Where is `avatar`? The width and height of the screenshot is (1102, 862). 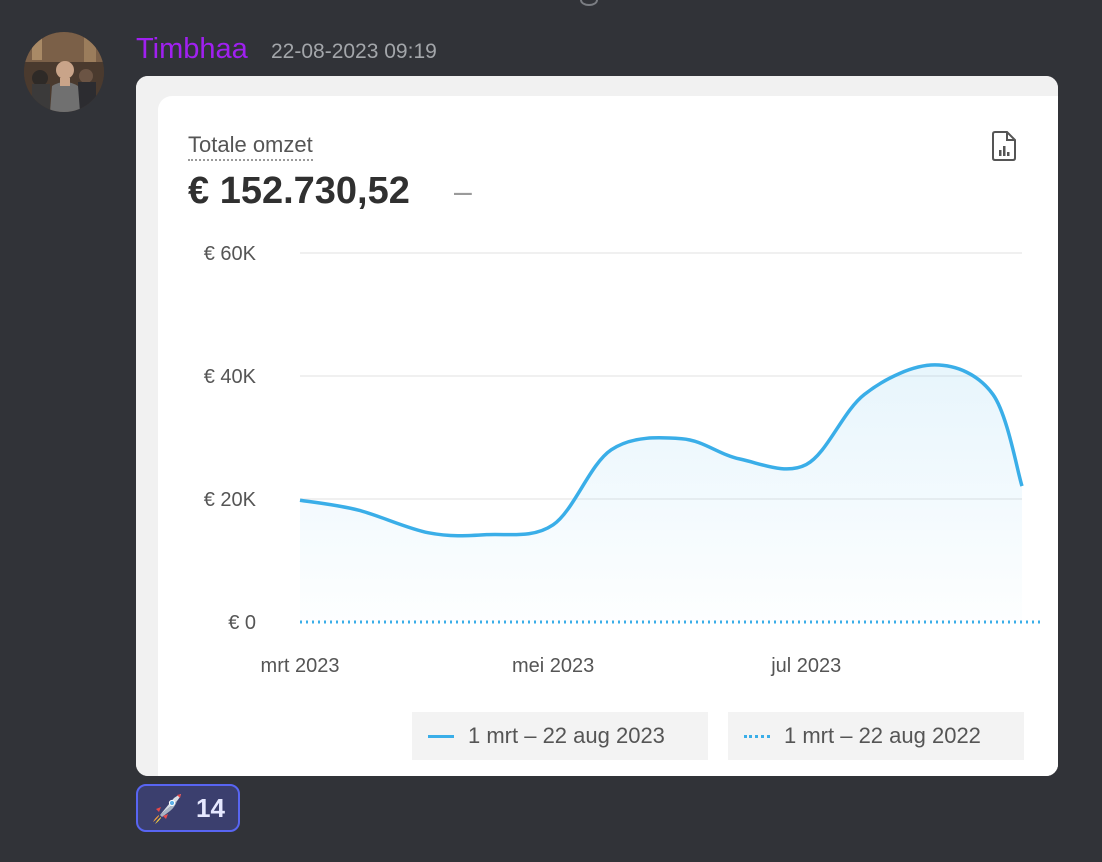
avatar is located at coordinates (64, 72).